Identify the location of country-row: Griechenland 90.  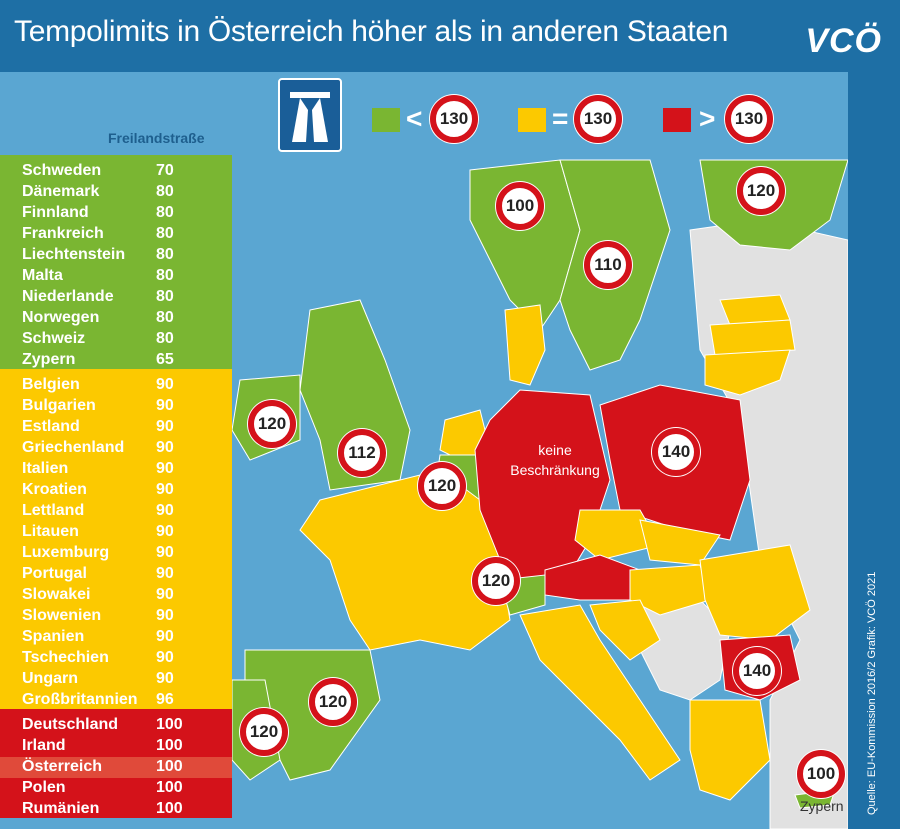
(116, 448).